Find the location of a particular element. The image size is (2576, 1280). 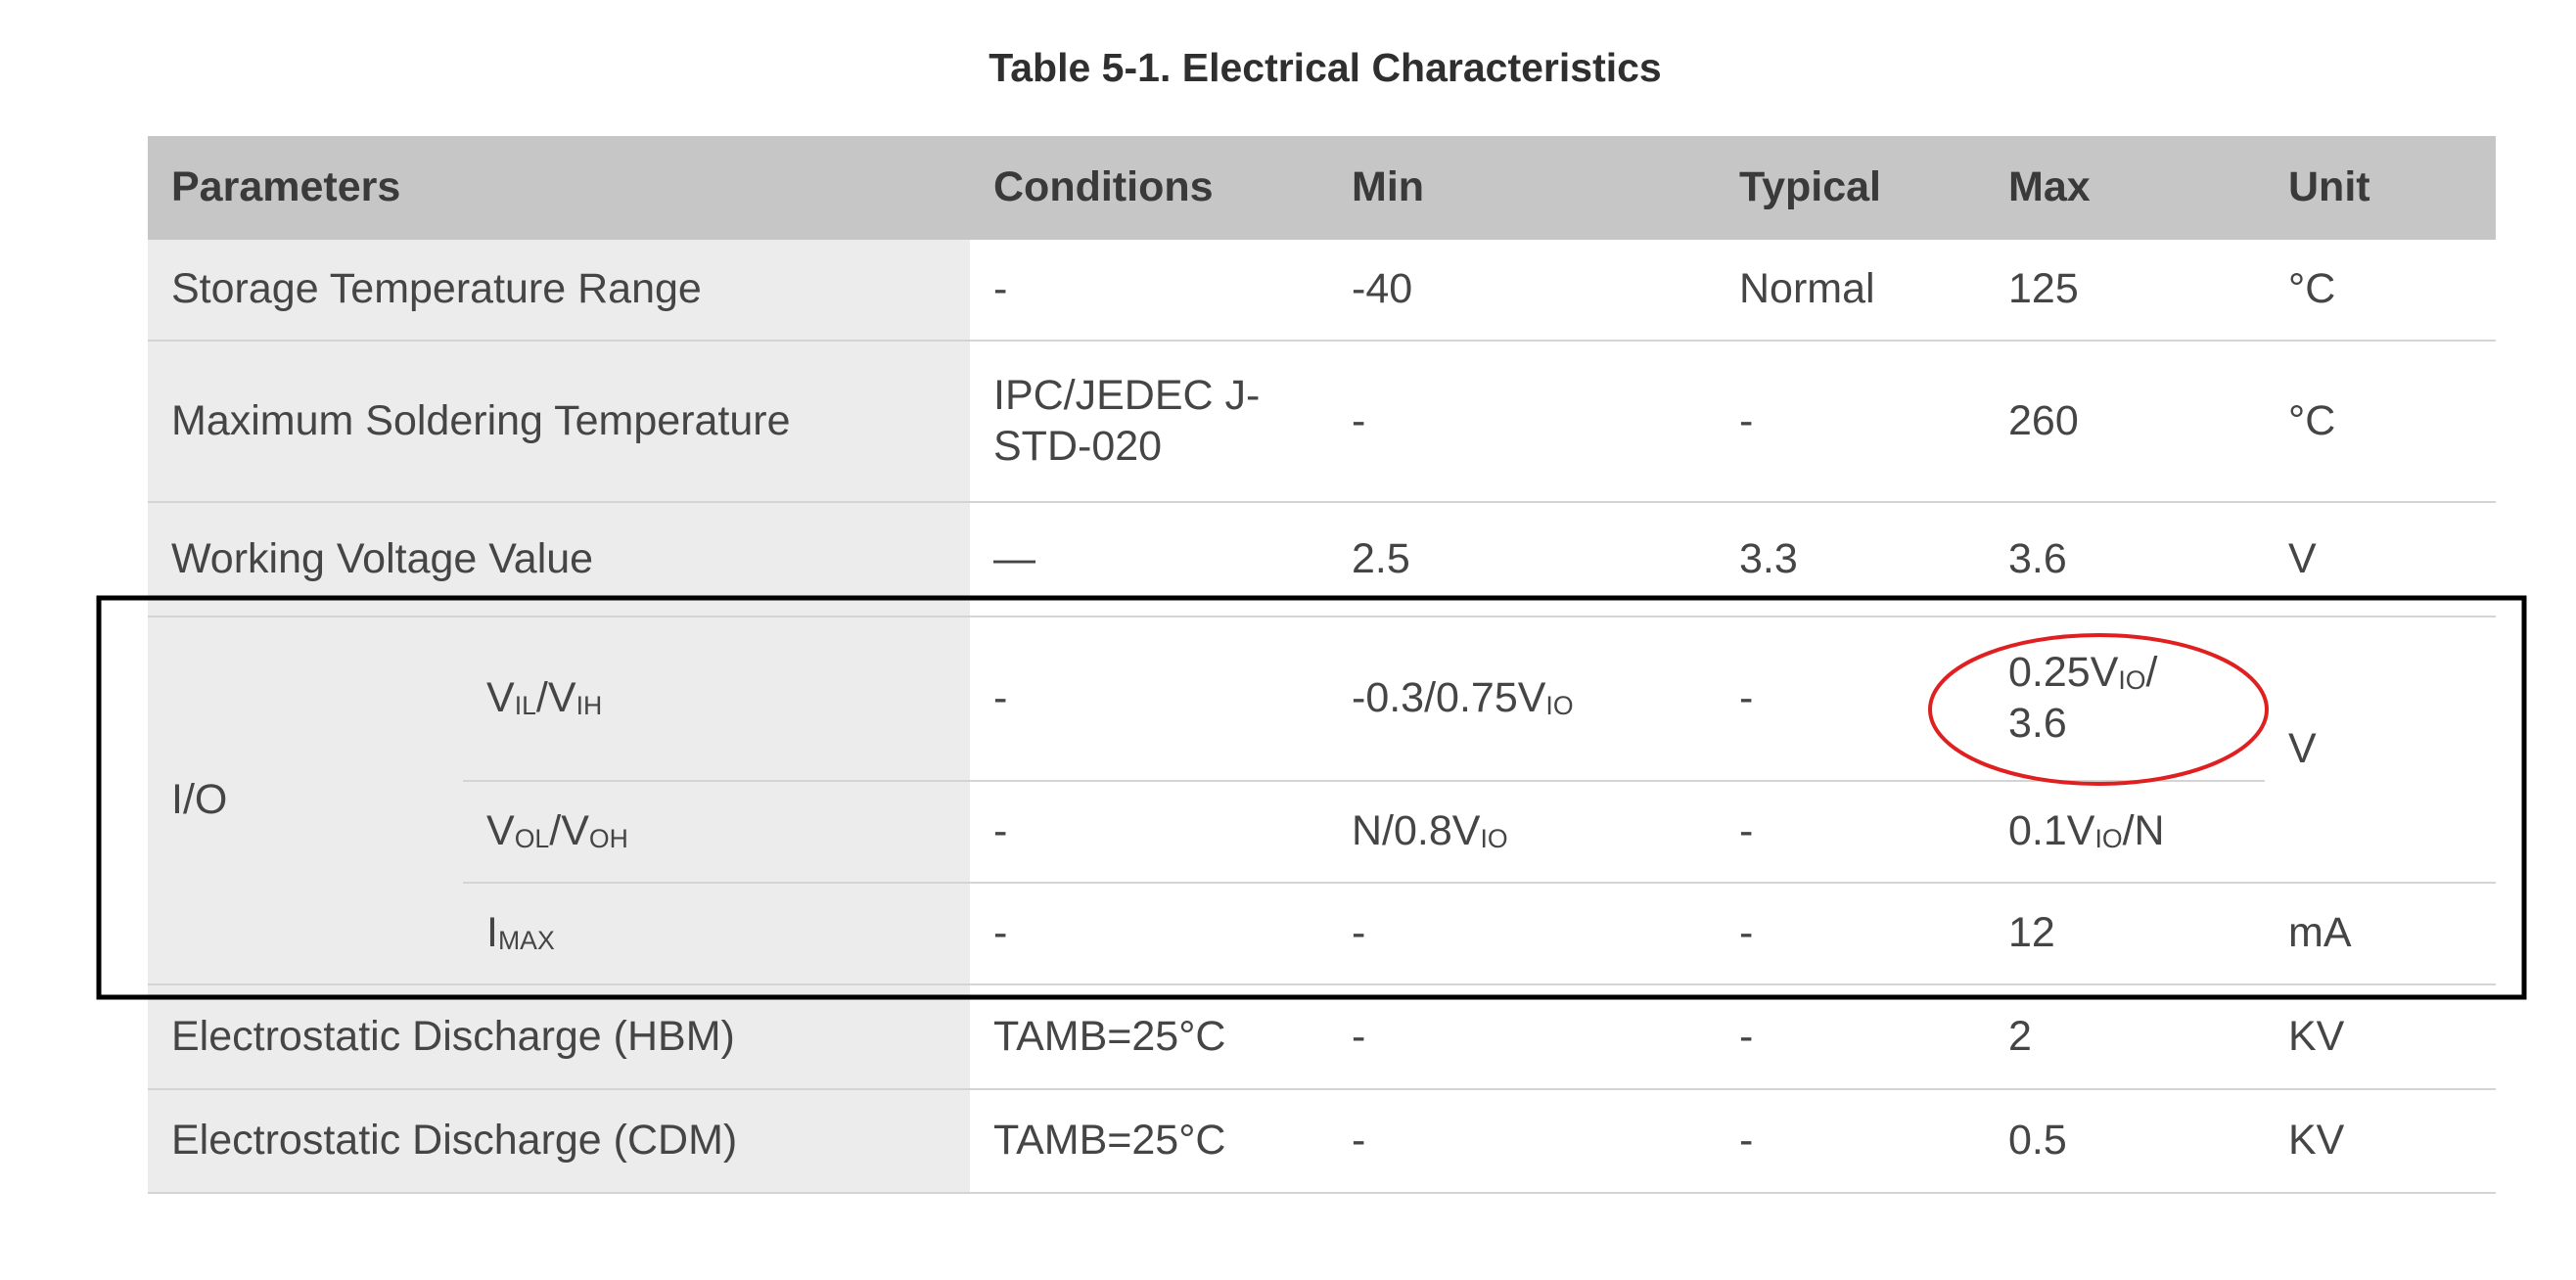

table-cell: mA is located at coordinates (2381, 934).